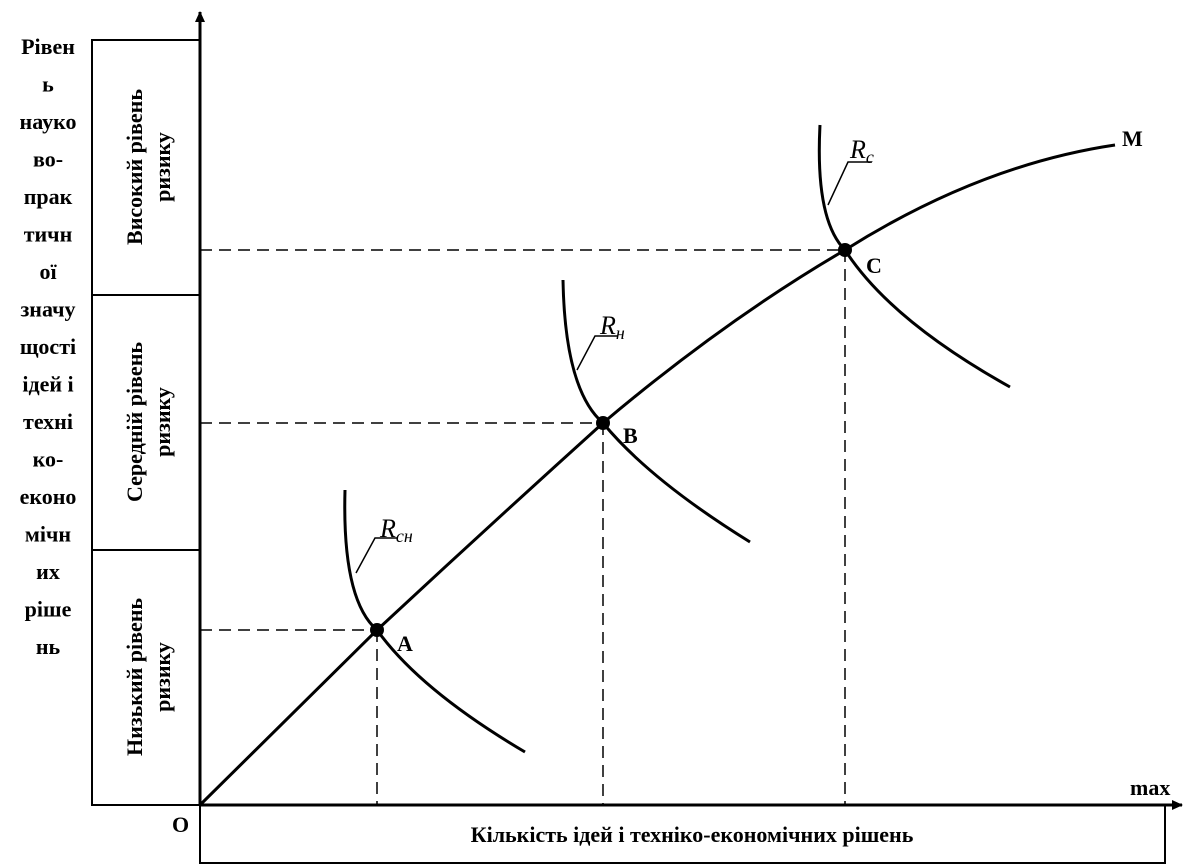 The width and height of the screenshot is (1185, 867). What do you see at coordinates (48, 534) in the screenshot?
I see `y-label-line: мічн` at bounding box center [48, 534].